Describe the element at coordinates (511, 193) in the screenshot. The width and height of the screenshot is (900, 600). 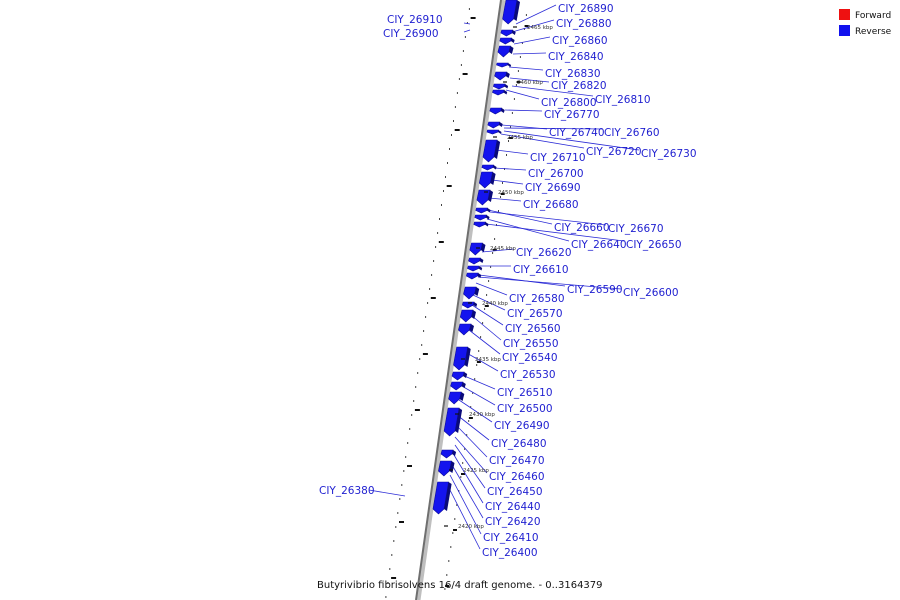
I see `kbp-label: 2450 kbp` at that location.